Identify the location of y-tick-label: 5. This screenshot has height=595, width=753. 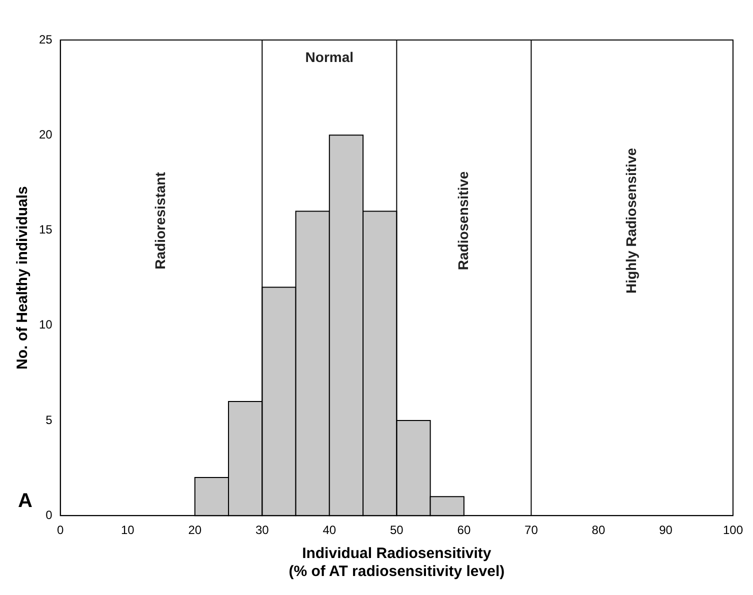
(49, 419).